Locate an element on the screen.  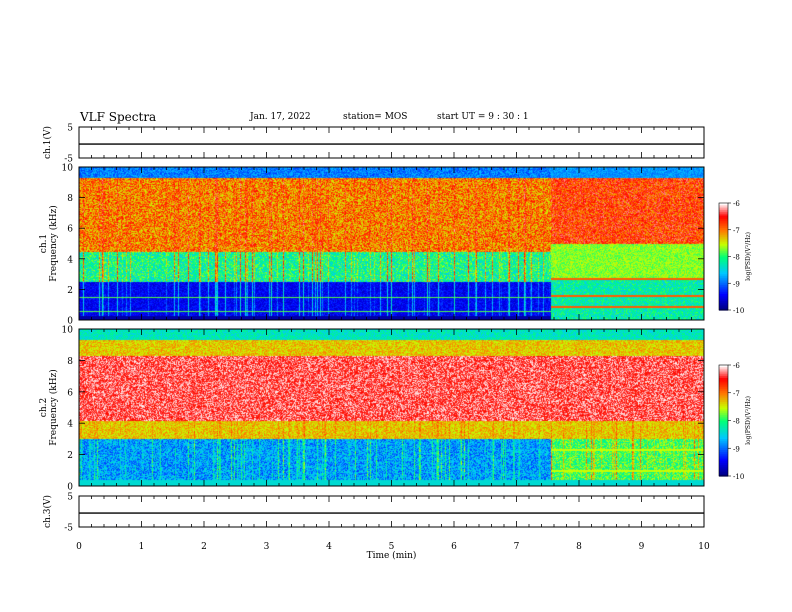
ch2-spectrogram-ylabel-frequency: Frequency (kHz) is located at coordinates (53, 407).